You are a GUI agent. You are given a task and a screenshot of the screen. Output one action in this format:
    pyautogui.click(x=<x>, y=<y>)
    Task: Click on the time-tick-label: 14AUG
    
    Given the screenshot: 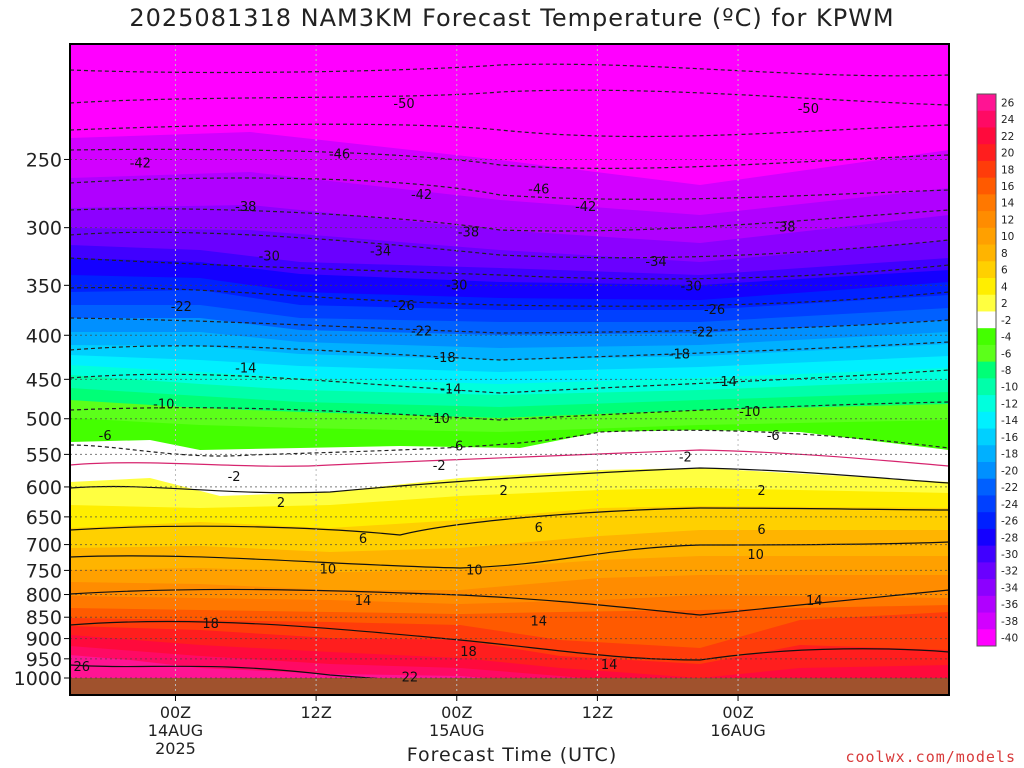 What is the action you would take?
    pyautogui.click(x=175, y=730)
    